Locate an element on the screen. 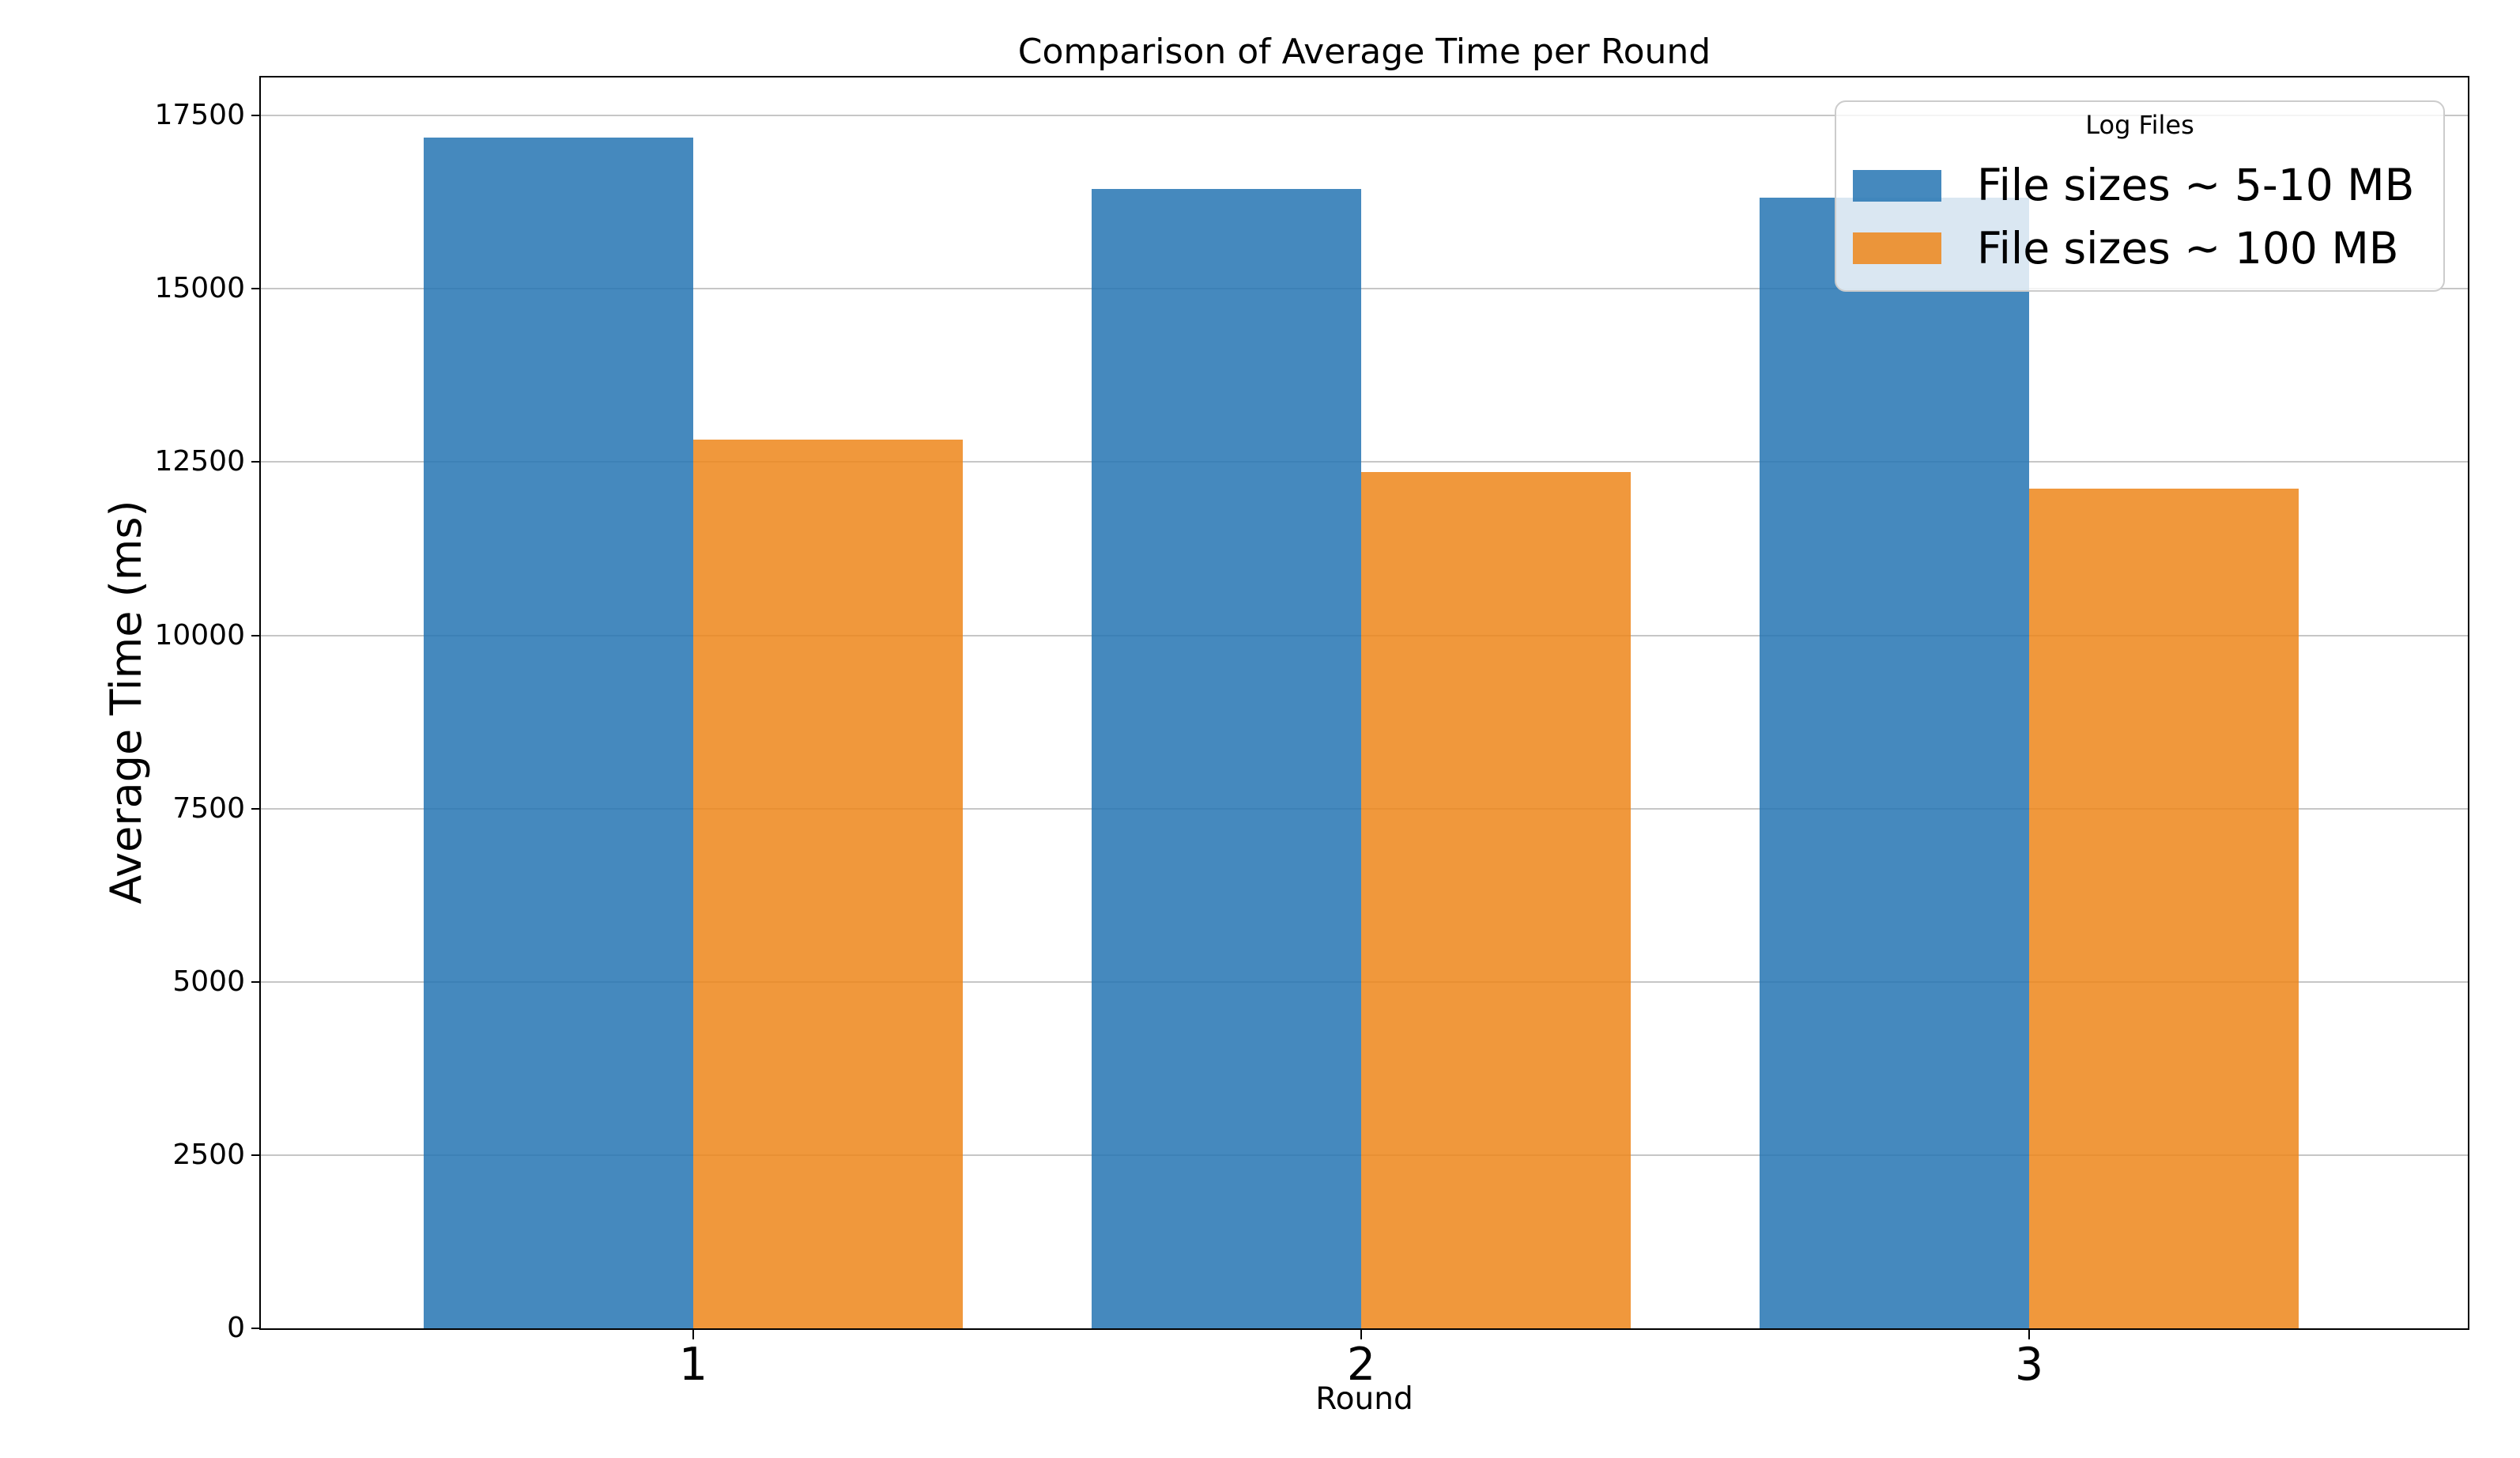  legend-swatch-blue-icon is located at coordinates (1897, 186).